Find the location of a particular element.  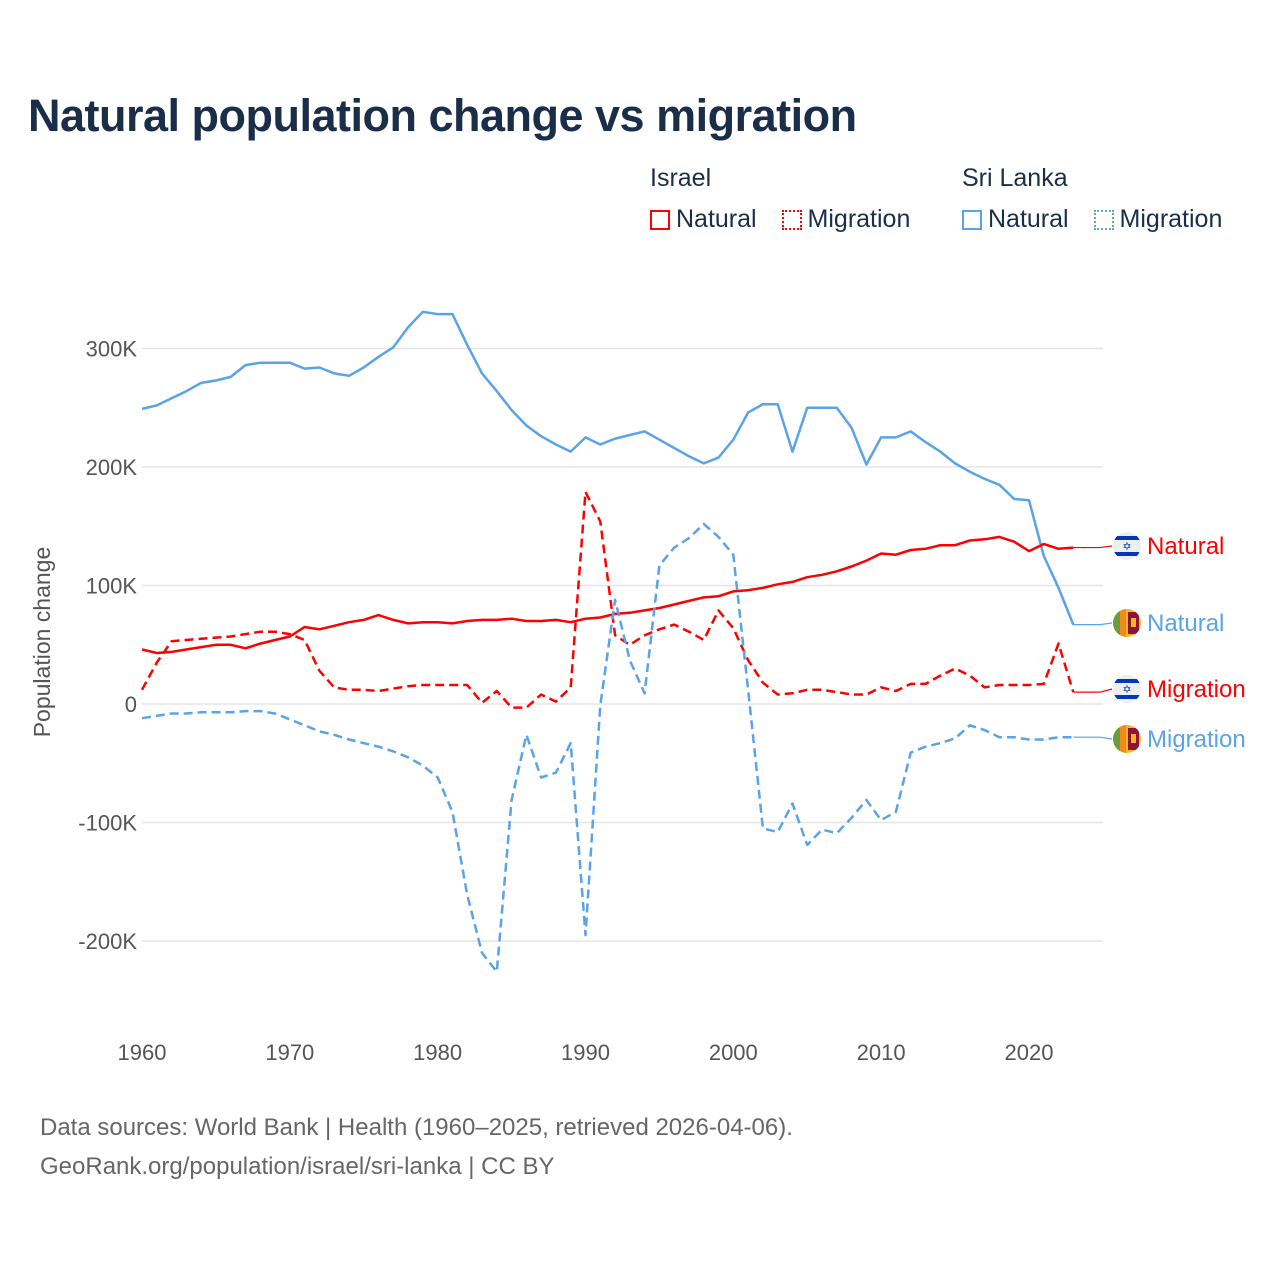

legend-item-israel-migration: Migration is located at coordinates (846, 219).